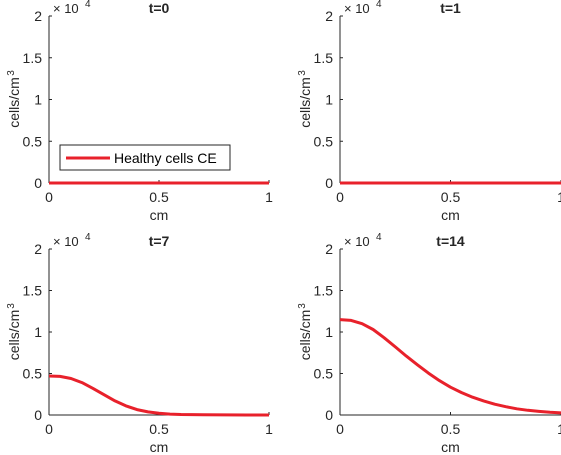  Describe the element at coordinates (450, 241) in the screenshot. I see `chart-title: t=14` at that location.